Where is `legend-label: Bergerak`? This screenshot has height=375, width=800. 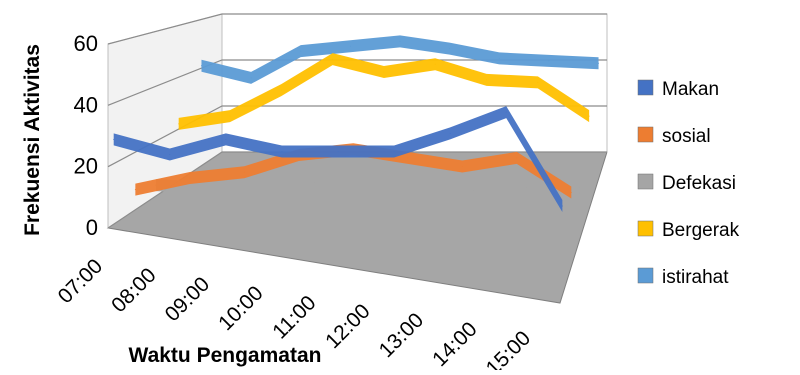
legend-label: Bergerak is located at coordinates (701, 230).